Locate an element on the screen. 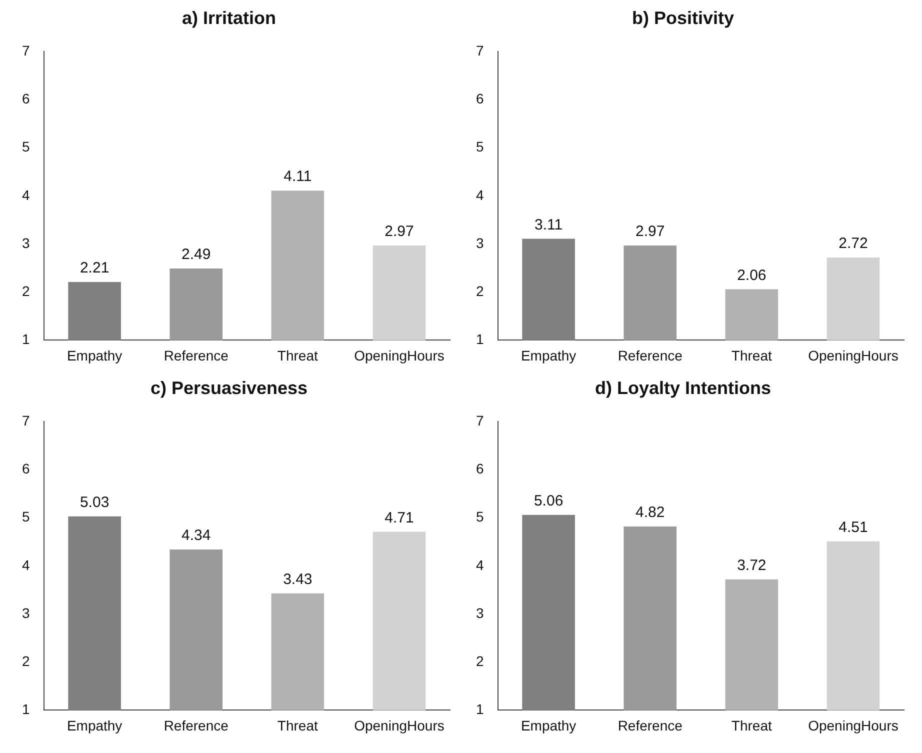  data-label: 4.71 is located at coordinates (399, 517).